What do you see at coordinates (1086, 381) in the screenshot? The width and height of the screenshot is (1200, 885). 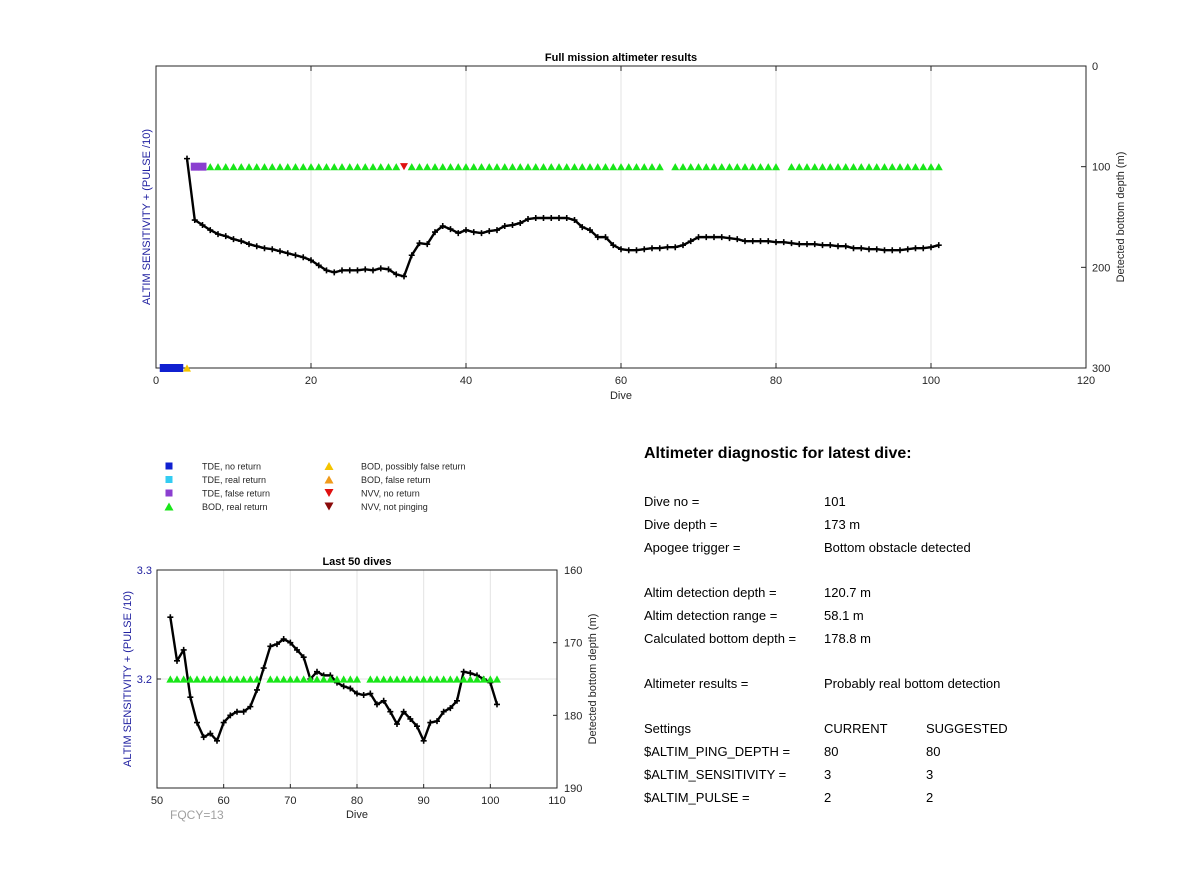 I see `x-tick-label: 120` at bounding box center [1086, 381].